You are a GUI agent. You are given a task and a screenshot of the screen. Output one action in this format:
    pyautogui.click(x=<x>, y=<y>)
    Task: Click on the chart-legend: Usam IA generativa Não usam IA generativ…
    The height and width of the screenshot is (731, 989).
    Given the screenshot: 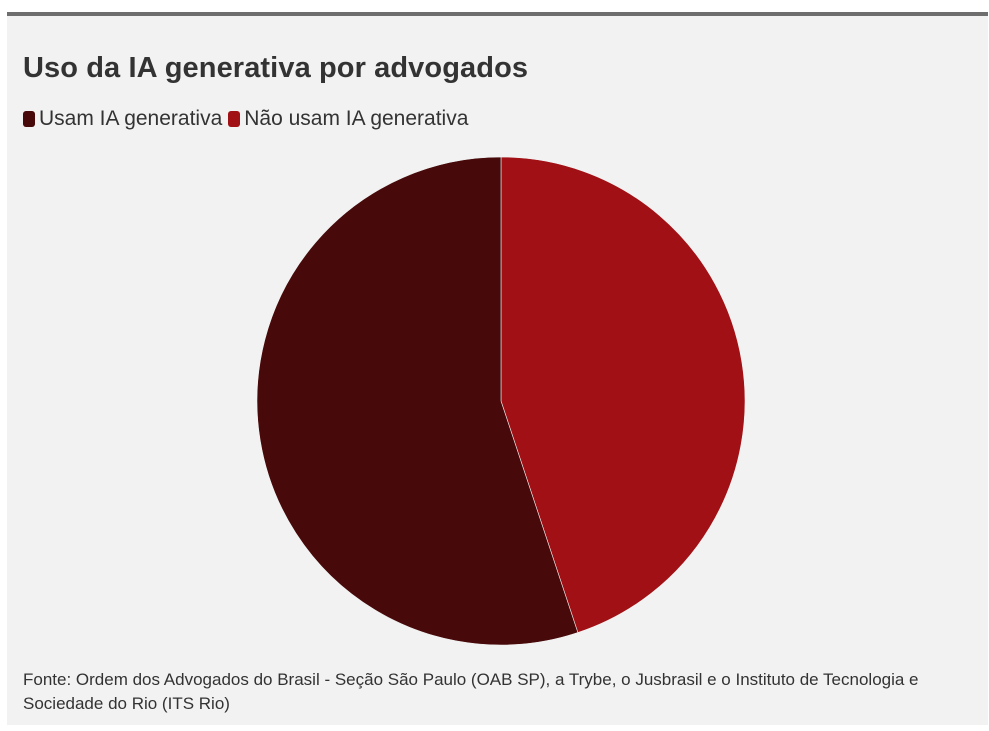 What is the action you would take?
    pyautogui.click(x=248, y=119)
    